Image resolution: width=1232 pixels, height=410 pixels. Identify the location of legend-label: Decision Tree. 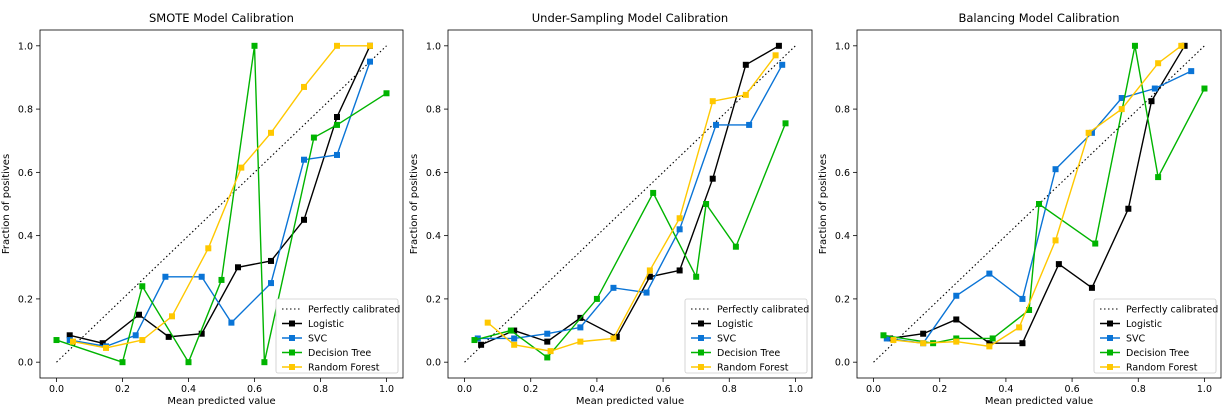
(1157, 353).